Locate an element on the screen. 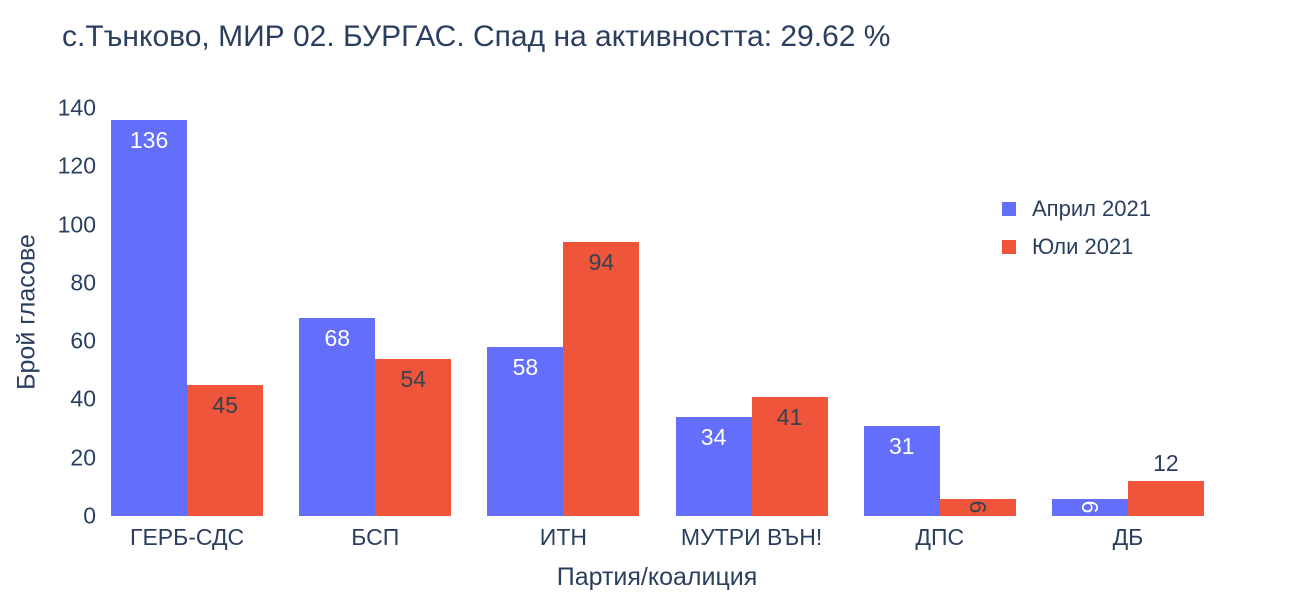 This screenshot has width=1300, height=600. bar-value-label: 12 is located at coordinates (1166, 463).